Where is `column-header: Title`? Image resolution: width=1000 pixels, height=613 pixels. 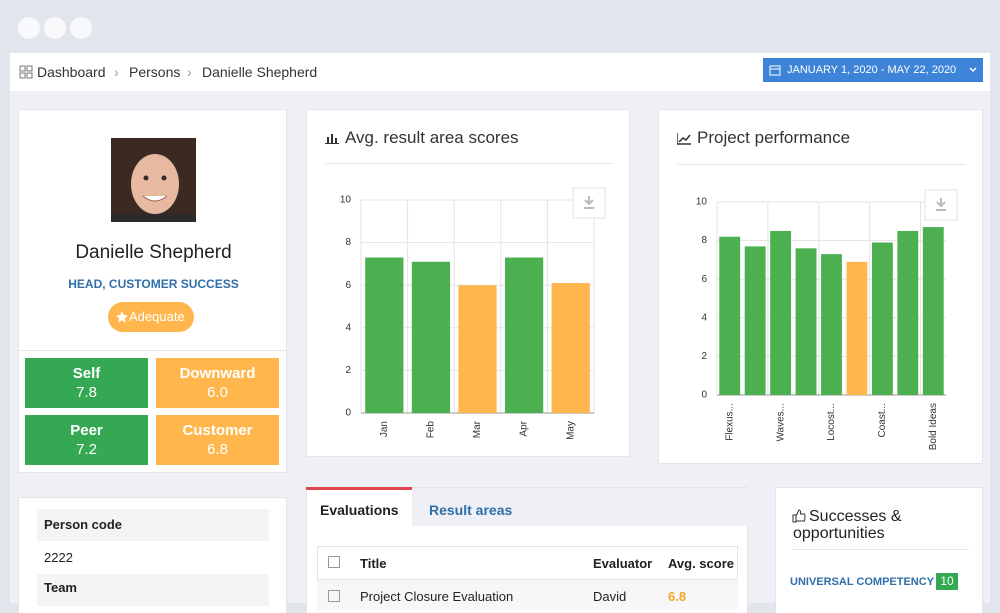
column-header: Title is located at coordinates (373, 563).